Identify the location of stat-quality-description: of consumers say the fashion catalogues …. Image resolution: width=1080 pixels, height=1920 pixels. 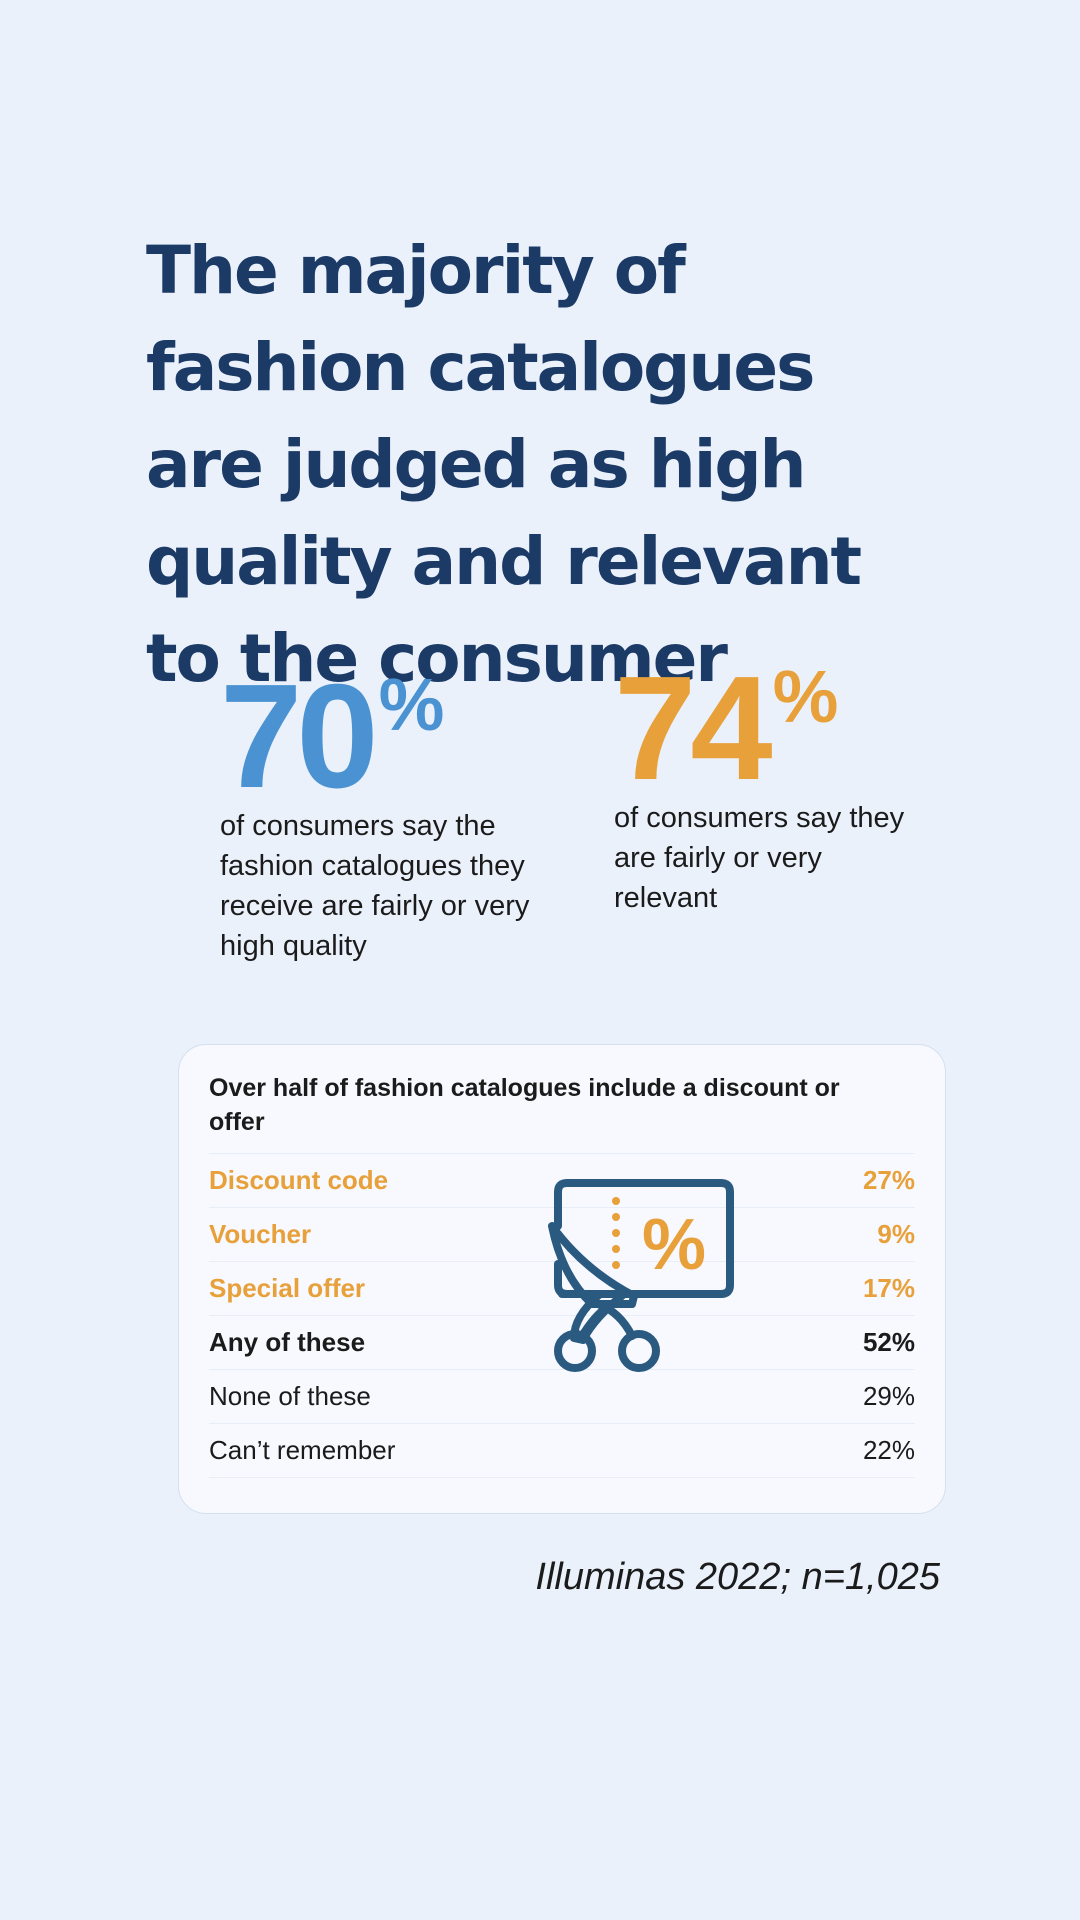
(375, 886).